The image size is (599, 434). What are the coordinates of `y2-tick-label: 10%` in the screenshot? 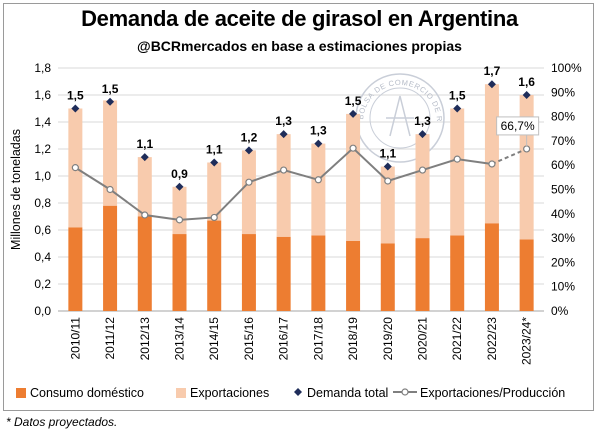 It's located at (563, 287).